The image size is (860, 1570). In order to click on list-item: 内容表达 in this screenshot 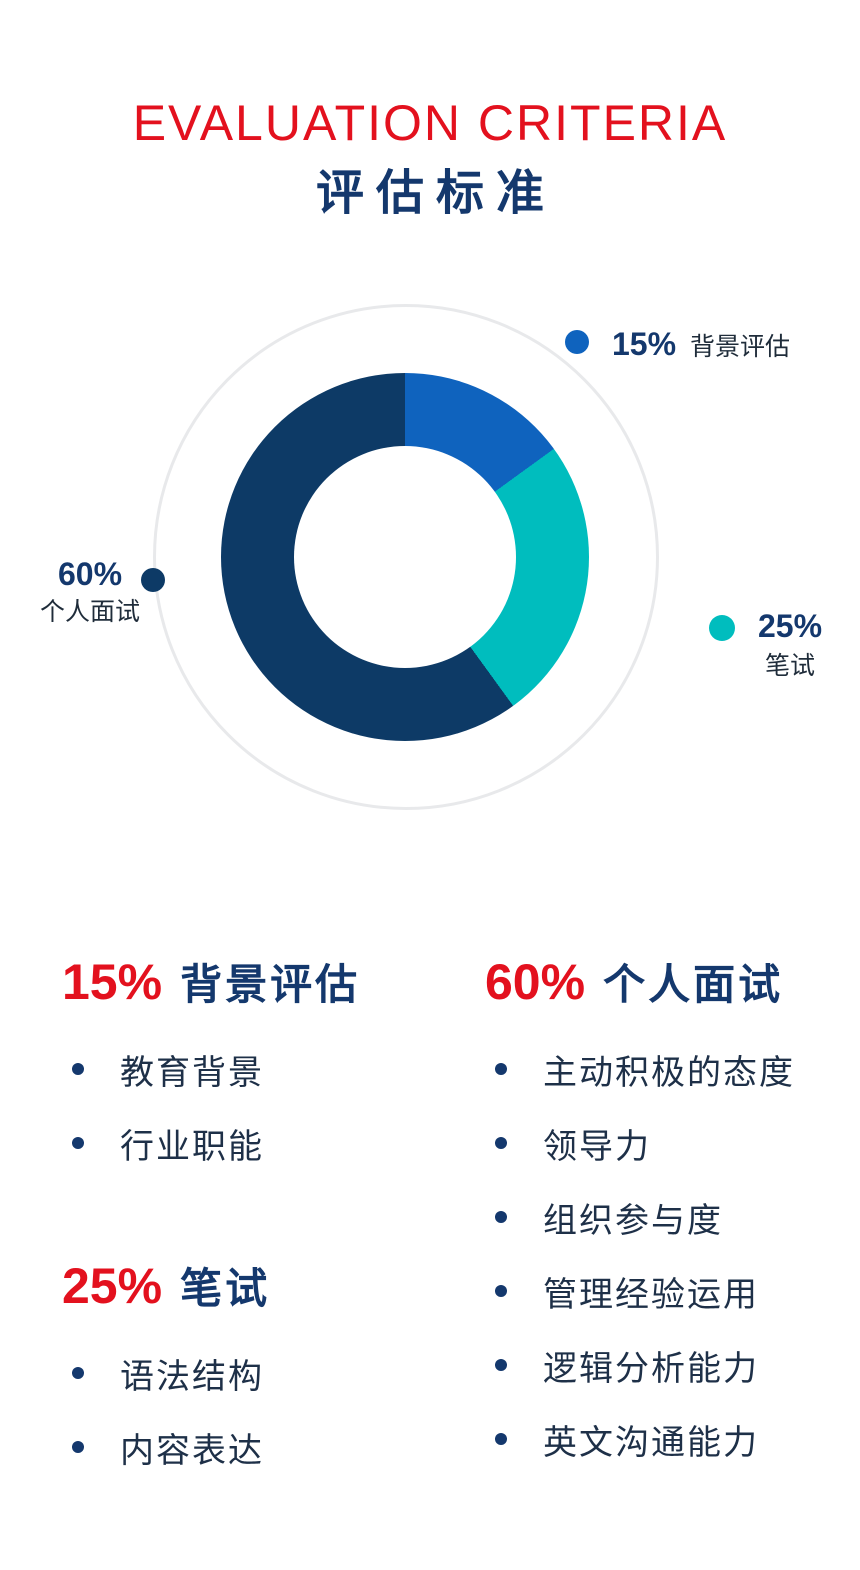, I will do `click(262, 1447)`.